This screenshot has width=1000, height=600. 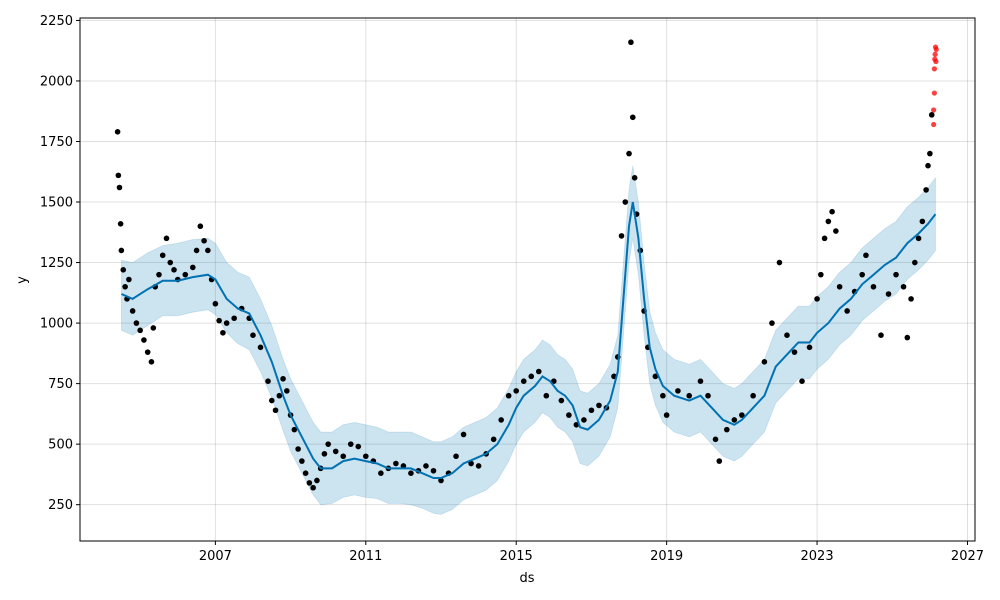 What do you see at coordinates (935, 86) in the screenshot?
I see `anomaly-points-layer` at bounding box center [935, 86].